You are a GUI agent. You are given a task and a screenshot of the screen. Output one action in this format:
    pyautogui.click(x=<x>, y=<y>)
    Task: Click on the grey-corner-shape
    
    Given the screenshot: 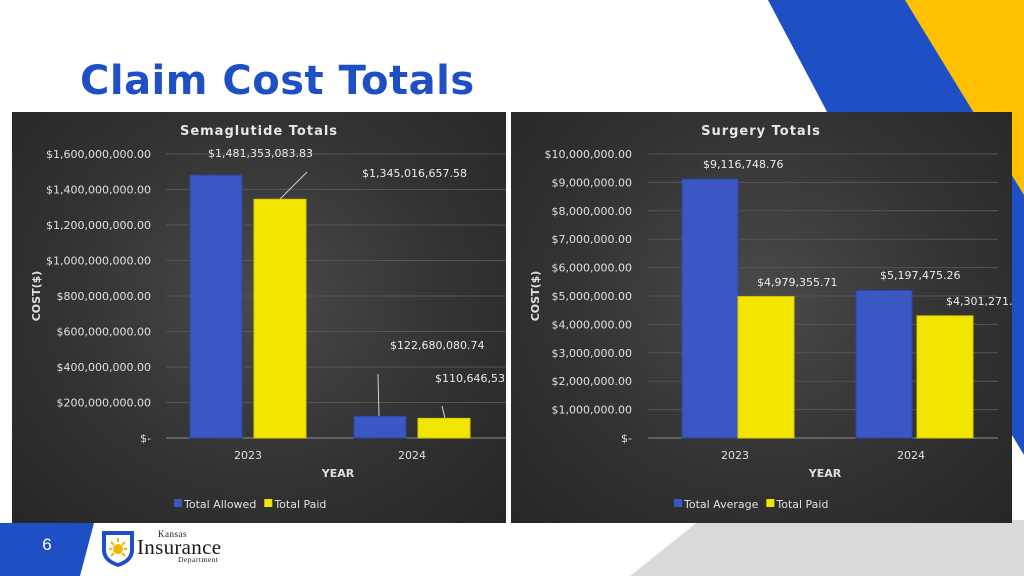 What is the action you would take?
    pyautogui.click(x=827, y=548)
    